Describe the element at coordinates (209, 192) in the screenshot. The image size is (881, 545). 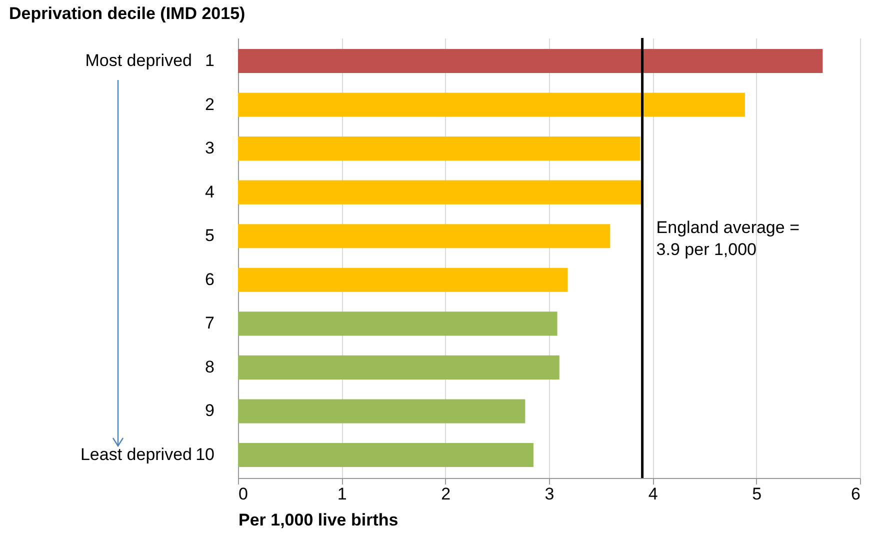
I see `y-tick-label: 4` at that location.